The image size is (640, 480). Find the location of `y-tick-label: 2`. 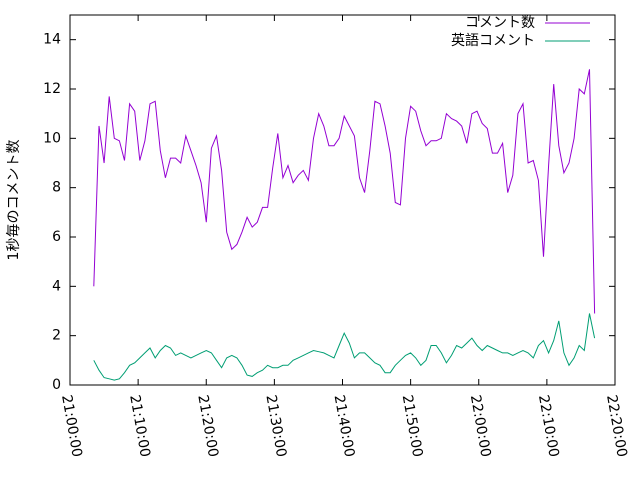

y-tick-label: 2 is located at coordinates (56, 336).